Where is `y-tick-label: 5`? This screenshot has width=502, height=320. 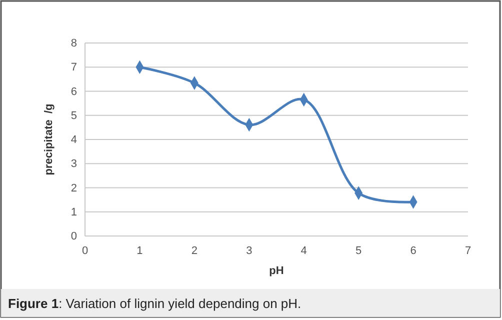 y-tick-label: 5 is located at coordinates (73, 116).